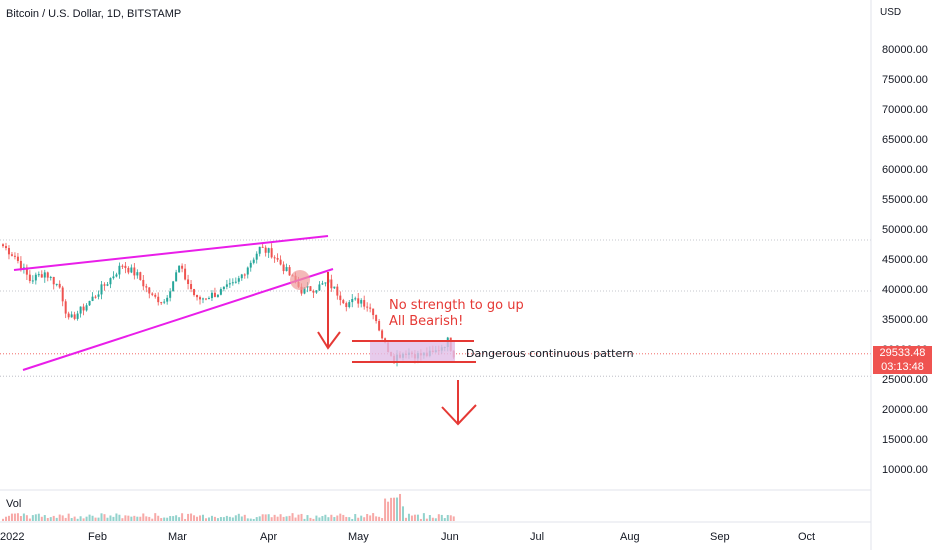 The height and width of the screenshot is (550, 932). What do you see at coordinates (94, 14) in the screenshot?
I see `chart-title: Bitcoin / U.S. Dollar, 1D, BITSTAMP` at bounding box center [94, 14].